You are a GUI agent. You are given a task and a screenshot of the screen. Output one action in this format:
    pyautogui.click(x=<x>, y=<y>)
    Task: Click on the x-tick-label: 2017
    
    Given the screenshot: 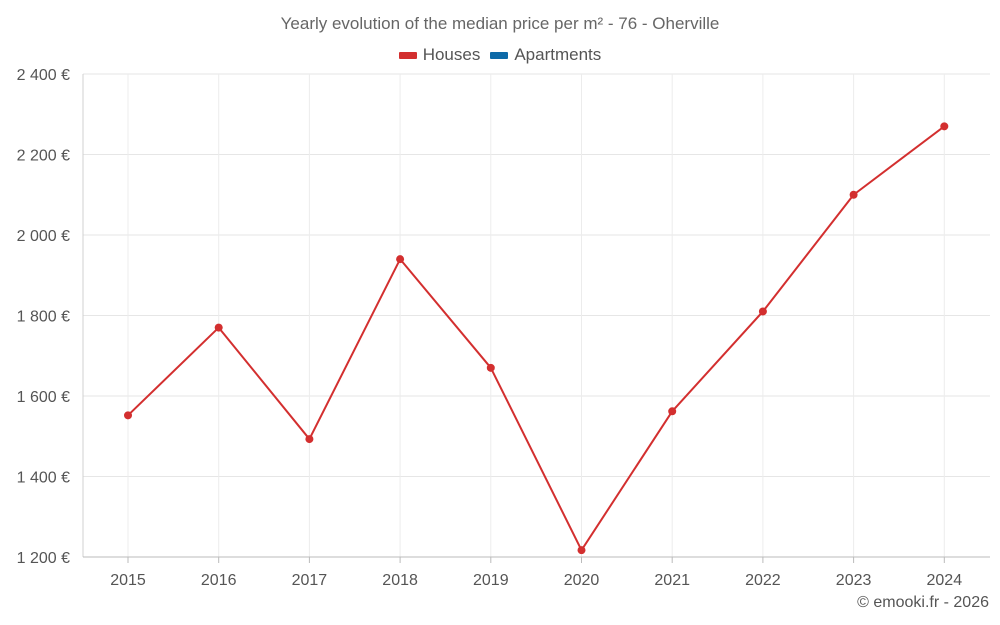 What is the action you would take?
    pyautogui.click(x=310, y=580)
    